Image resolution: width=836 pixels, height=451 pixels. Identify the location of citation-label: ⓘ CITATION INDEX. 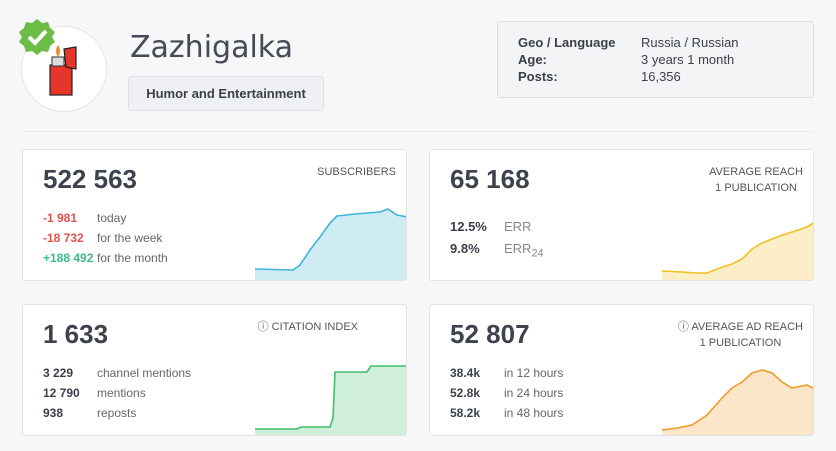
(308, 327).